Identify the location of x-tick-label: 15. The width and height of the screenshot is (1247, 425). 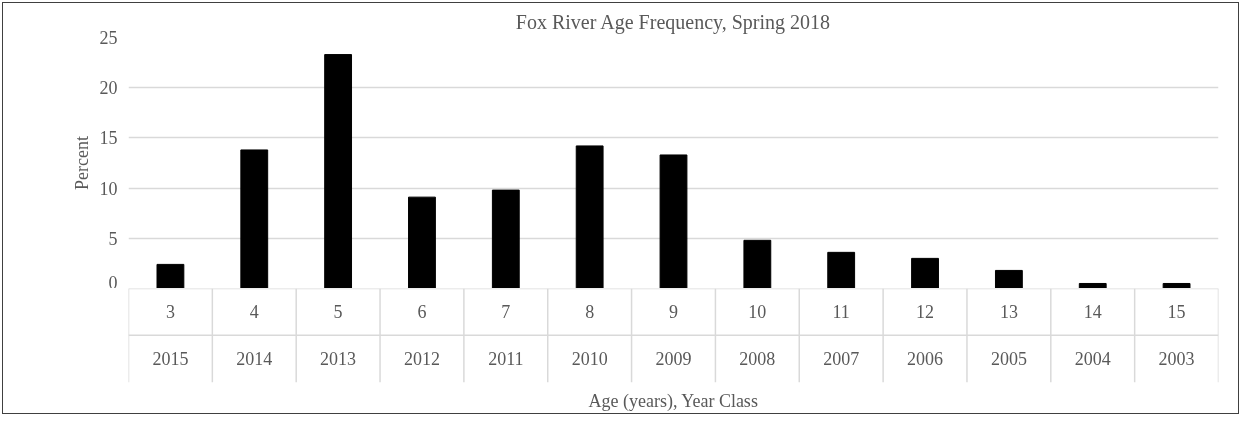
(1176, 312).